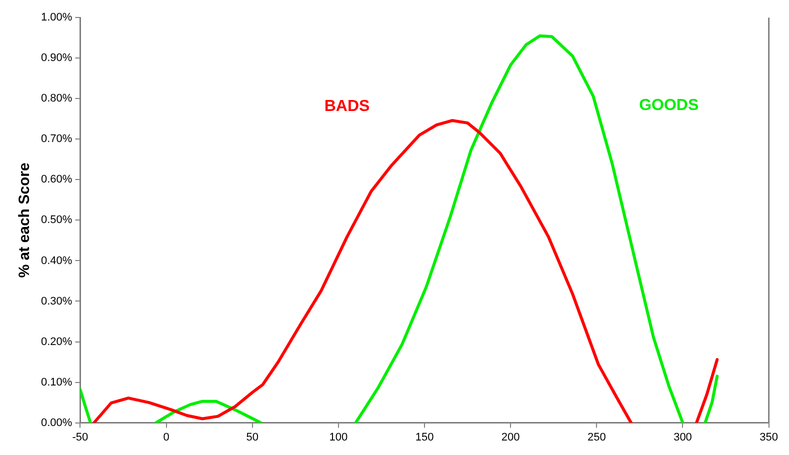 This screenshot has width=789, height=455. What do you see at coordinates (56, 180) in the screenshot?
I see `y-tick-label: 0.60%` at bounding box center [56, 180].